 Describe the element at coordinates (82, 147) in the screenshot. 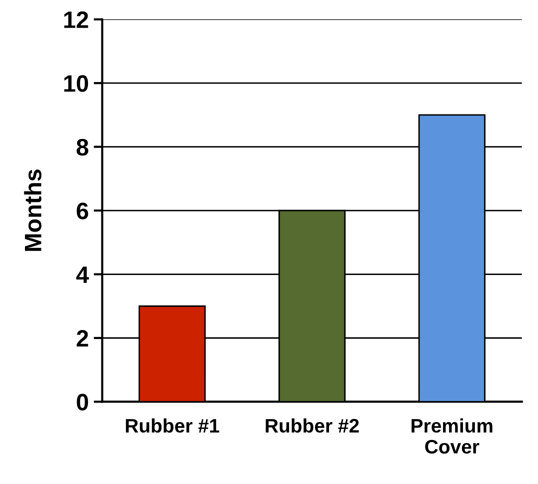

I see `y-tick-label: 8` at that location.